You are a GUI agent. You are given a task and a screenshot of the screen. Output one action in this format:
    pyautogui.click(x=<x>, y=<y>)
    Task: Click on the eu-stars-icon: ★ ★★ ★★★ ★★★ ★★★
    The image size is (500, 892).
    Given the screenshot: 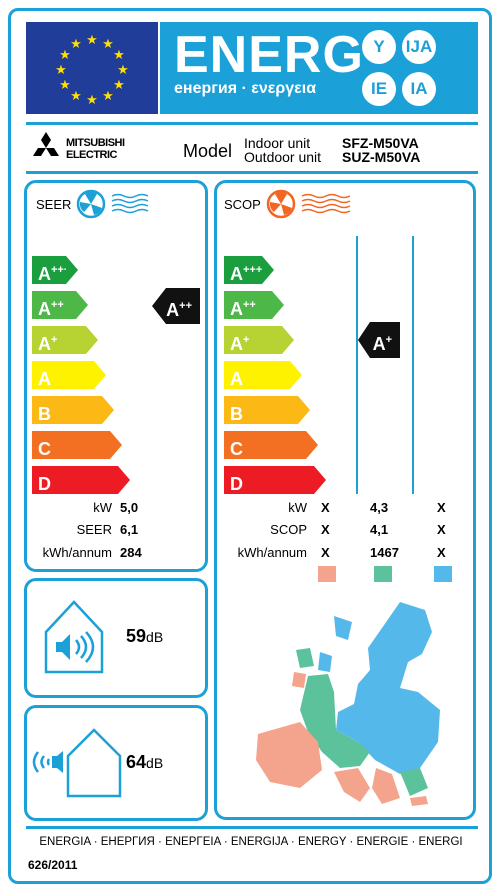 What is the action you would take?
    pyautogui.click(x=92, y=70)
    